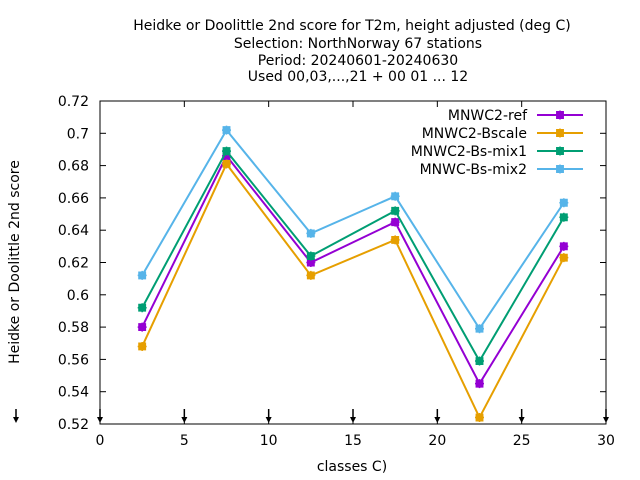 Image resolution: width=640 pixels, height=480 pixels. I want to click on y-tick-label: 0.72, so click(73, 102).